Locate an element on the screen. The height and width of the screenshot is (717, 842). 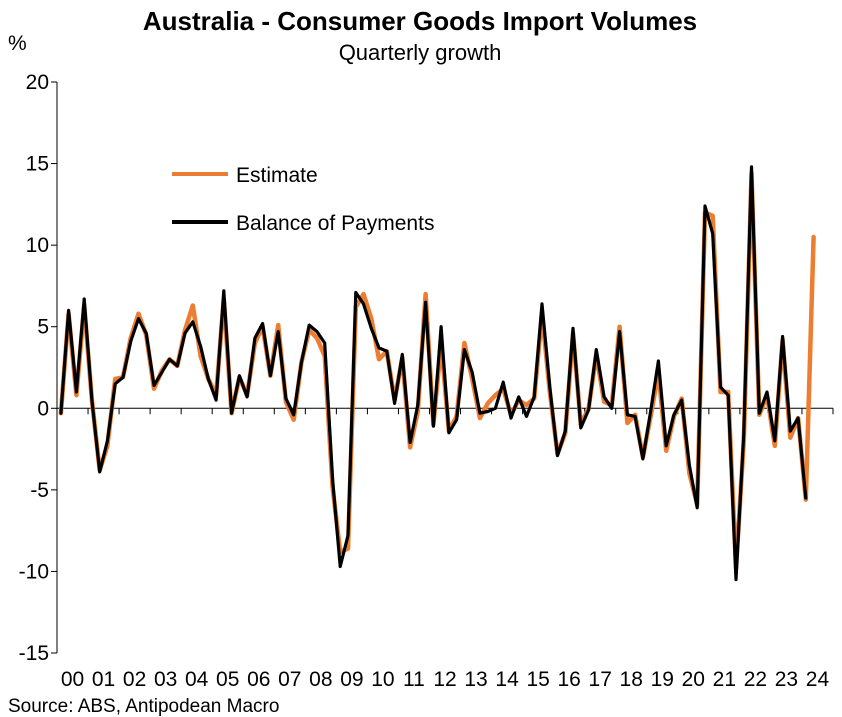
x-tick-label: 17 is located at coordinates (600, 679).